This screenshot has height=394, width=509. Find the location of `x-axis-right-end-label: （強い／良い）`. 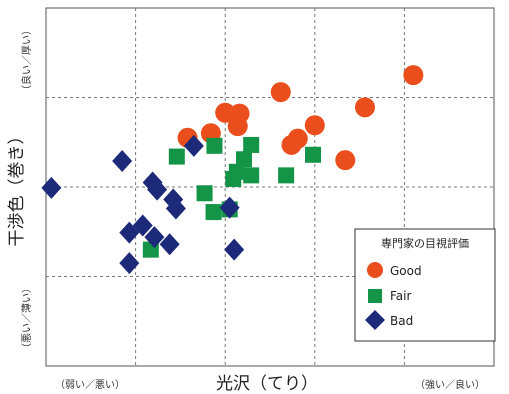

x-axis-right-end-label: （強い／良い） is located at coordinates (450, 384).